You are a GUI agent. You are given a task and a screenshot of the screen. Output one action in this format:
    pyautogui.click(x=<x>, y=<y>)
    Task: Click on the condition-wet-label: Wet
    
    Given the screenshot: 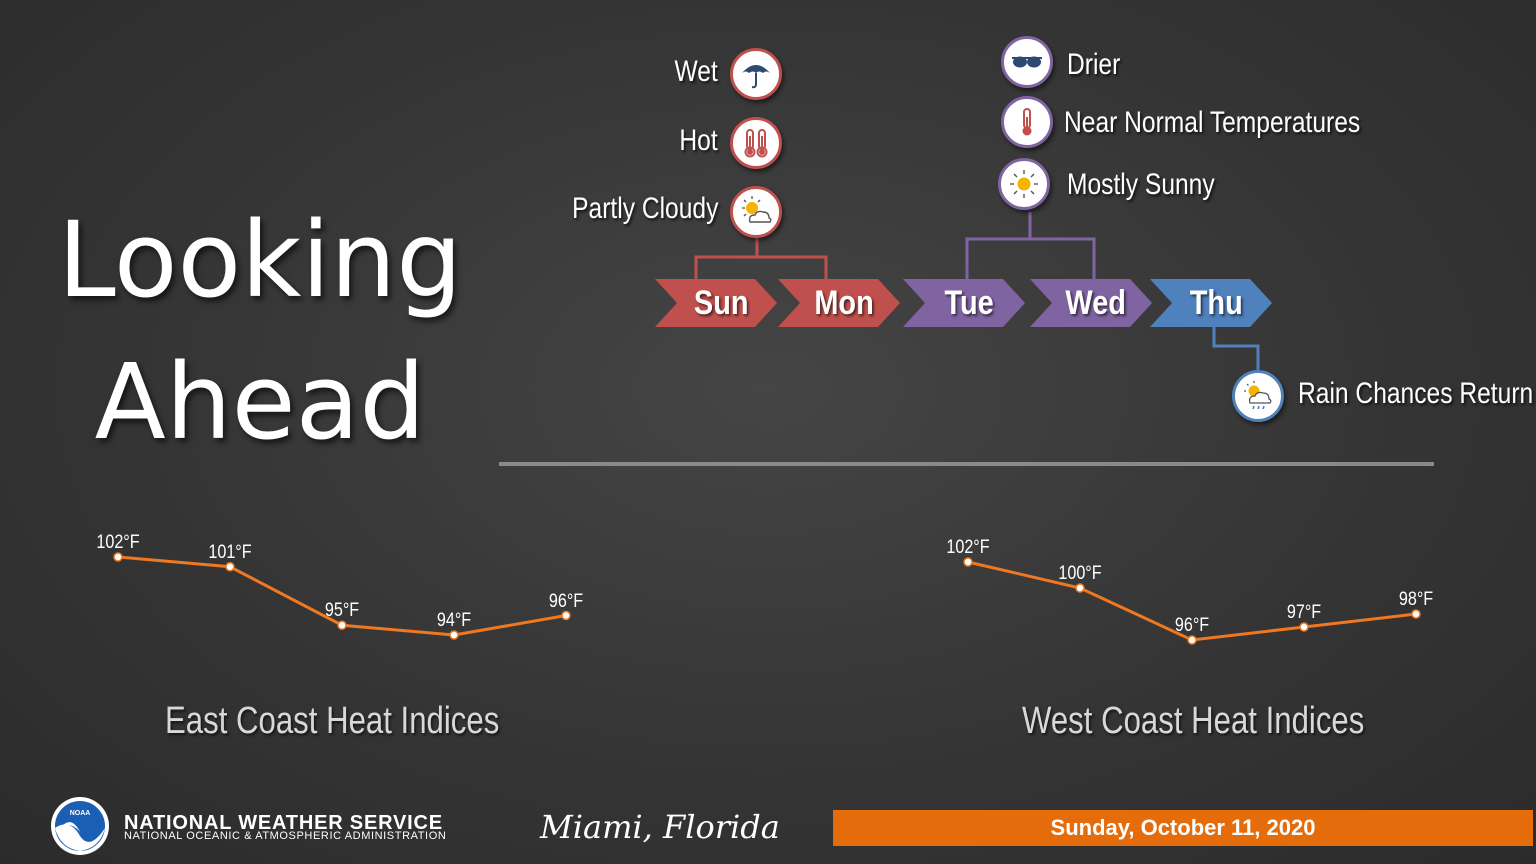 What is the action you would take?
    pyautogui.click(x=696, y=71)
    